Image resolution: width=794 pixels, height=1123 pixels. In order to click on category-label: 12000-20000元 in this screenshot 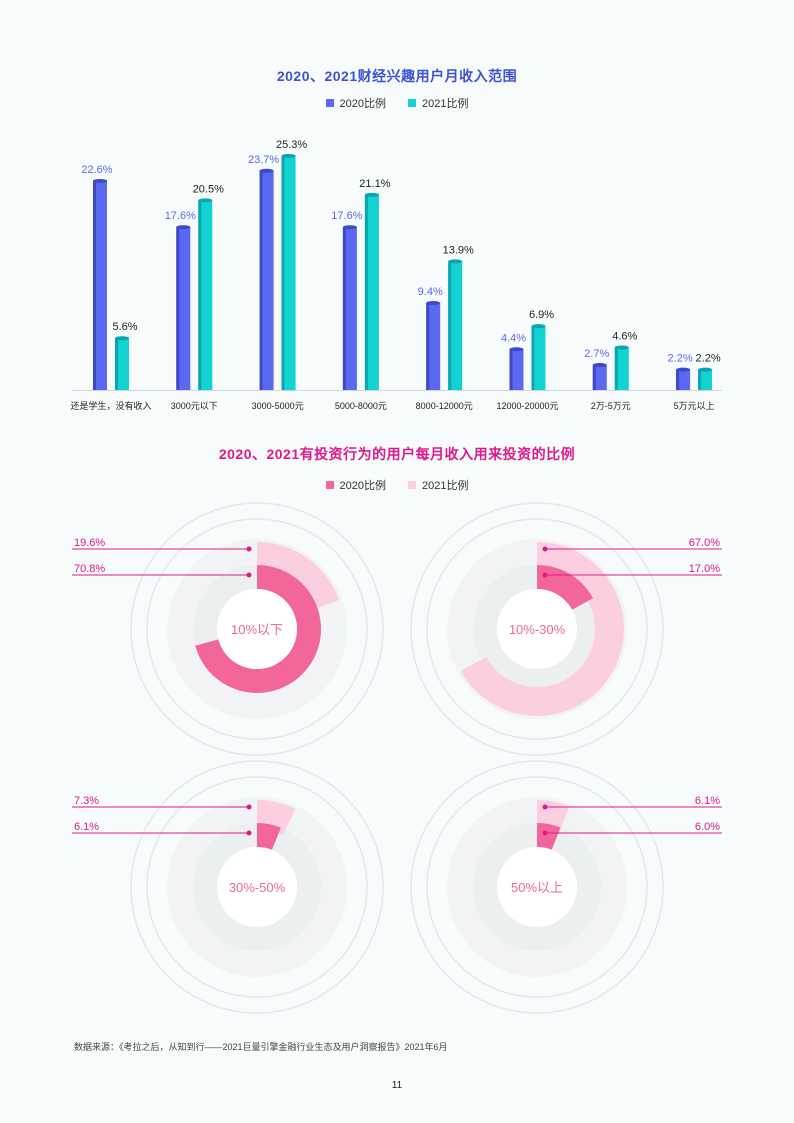, I will do `click(527, 406)`.